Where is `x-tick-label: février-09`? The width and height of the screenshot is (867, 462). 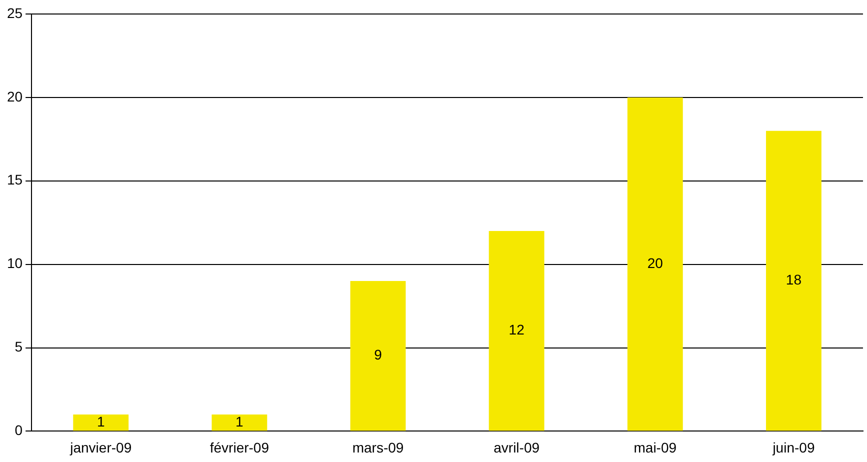
x-tick-label: février-09 is located at coordinates (240, 447).